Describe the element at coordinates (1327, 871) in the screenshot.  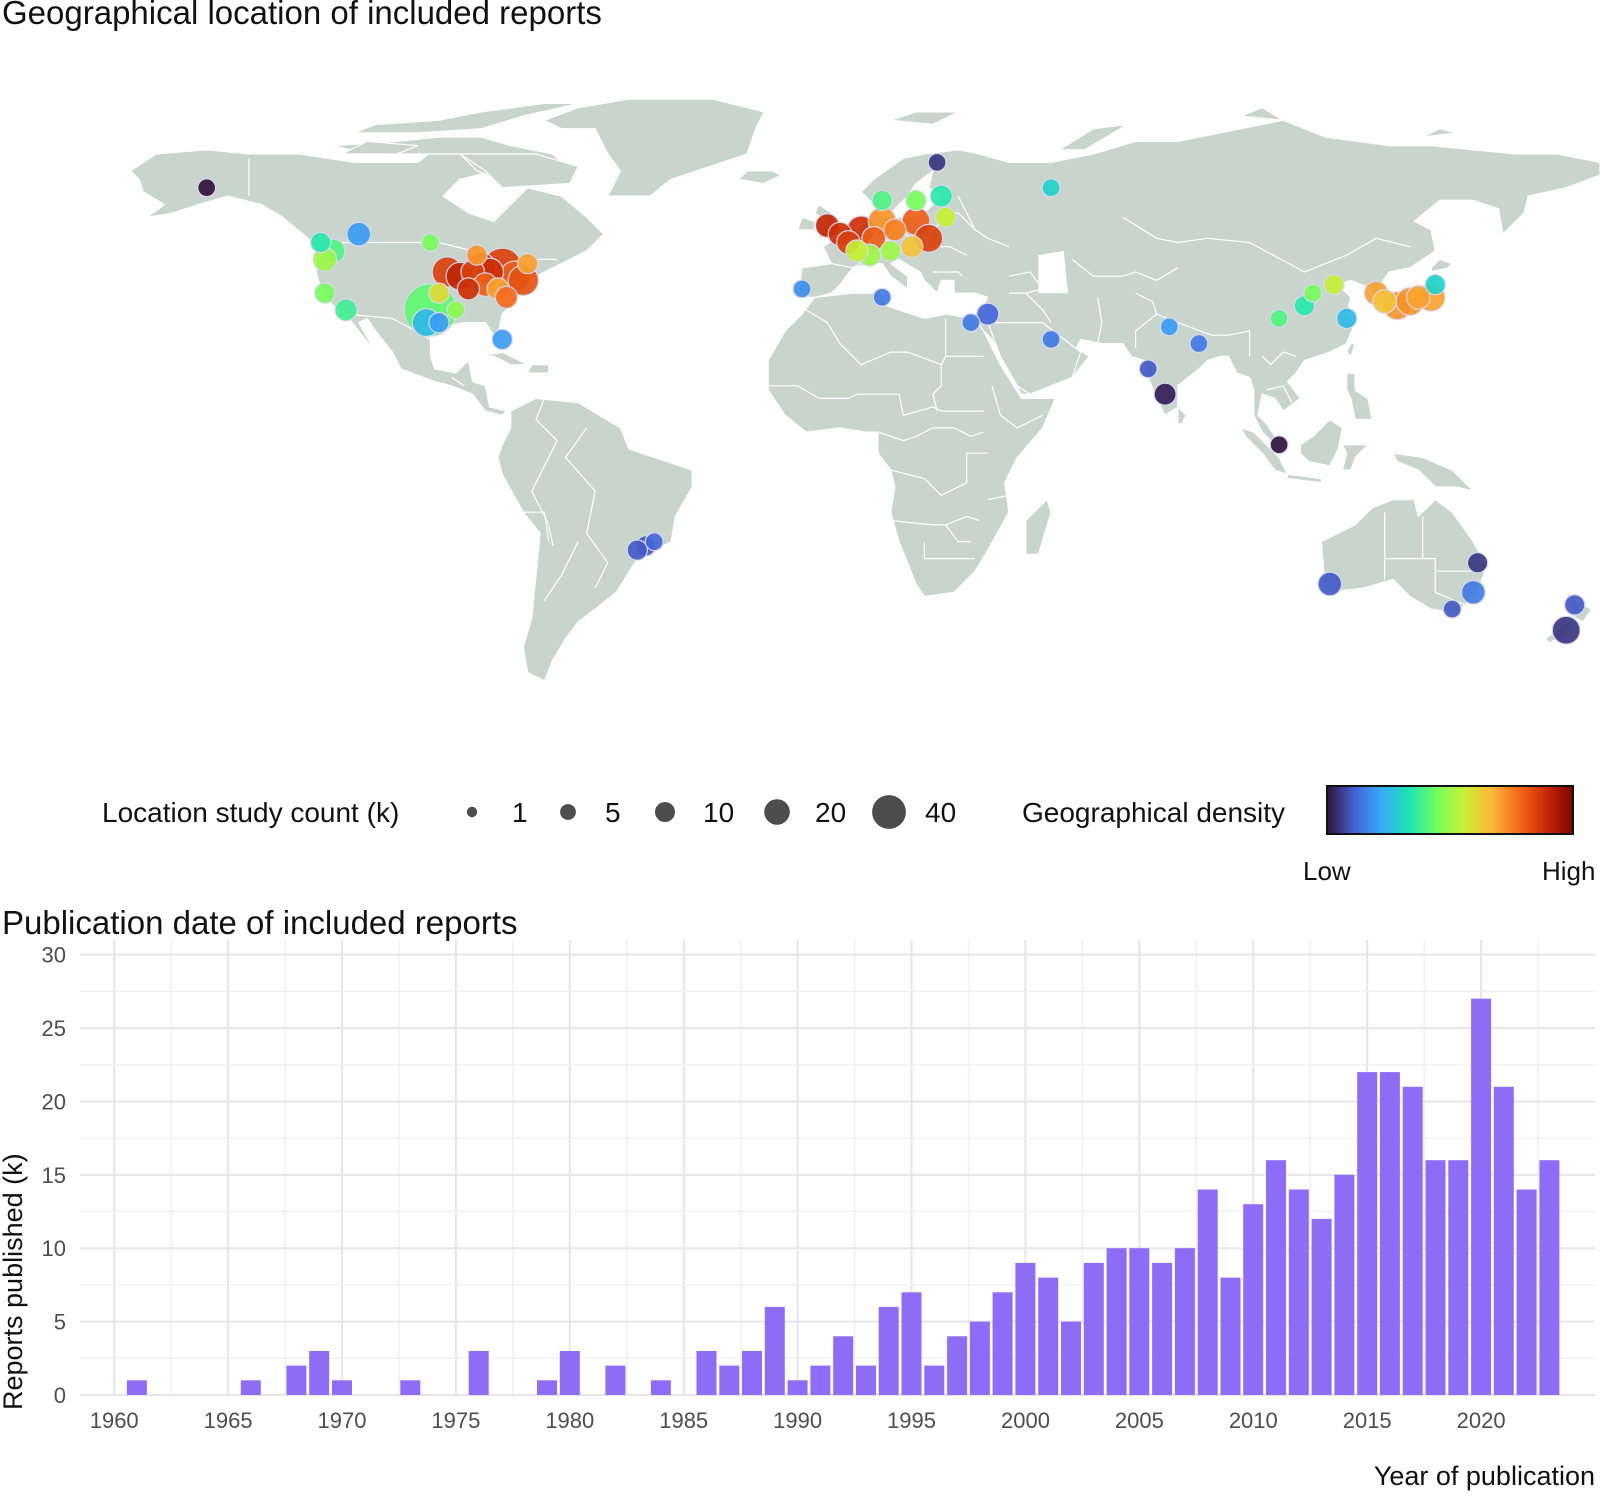
I see `density-low-label: Low` at that location.